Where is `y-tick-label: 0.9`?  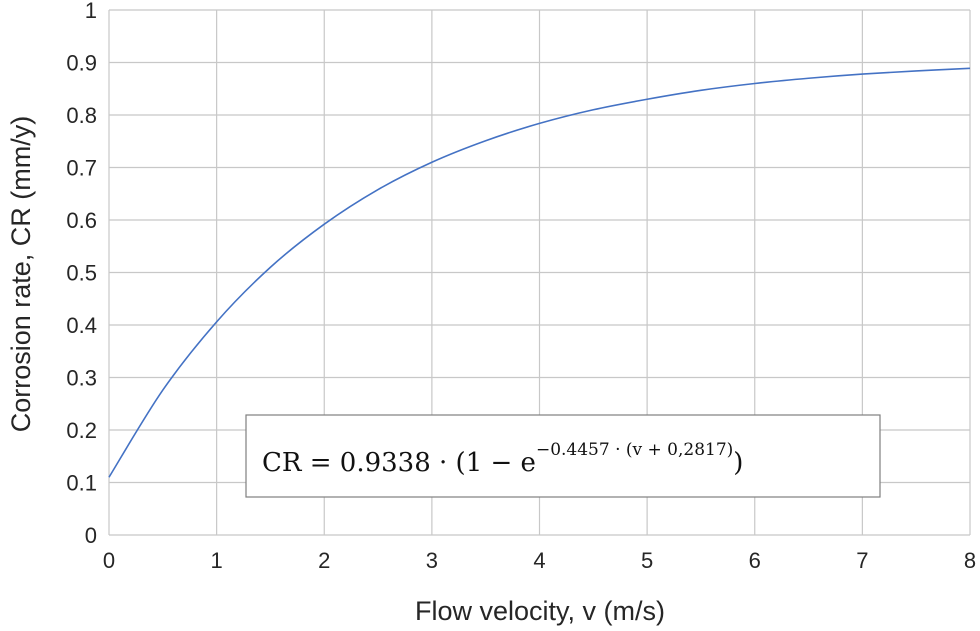 y-tick-label: 0.9 is located at coordinates (81, 63).